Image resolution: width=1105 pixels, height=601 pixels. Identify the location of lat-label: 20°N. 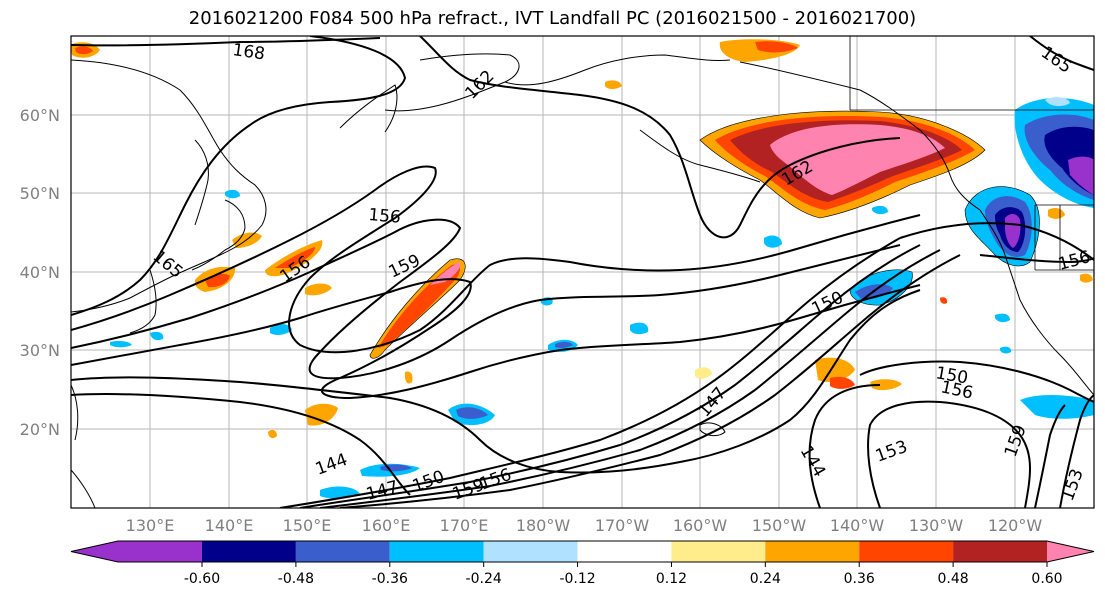
(40, 429).